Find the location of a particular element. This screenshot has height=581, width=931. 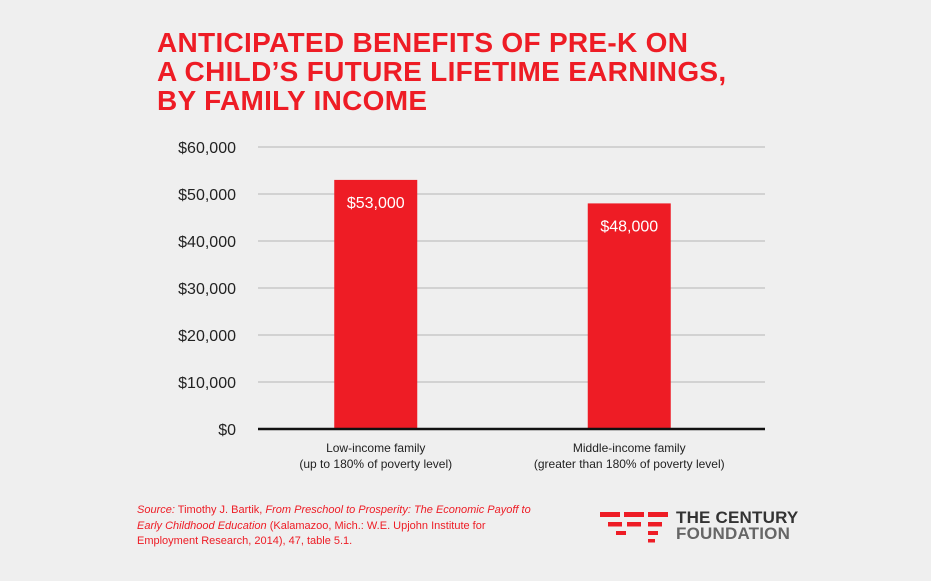

title-line-3: BY FAMILY INCOME is located at coordinates (292, 100).